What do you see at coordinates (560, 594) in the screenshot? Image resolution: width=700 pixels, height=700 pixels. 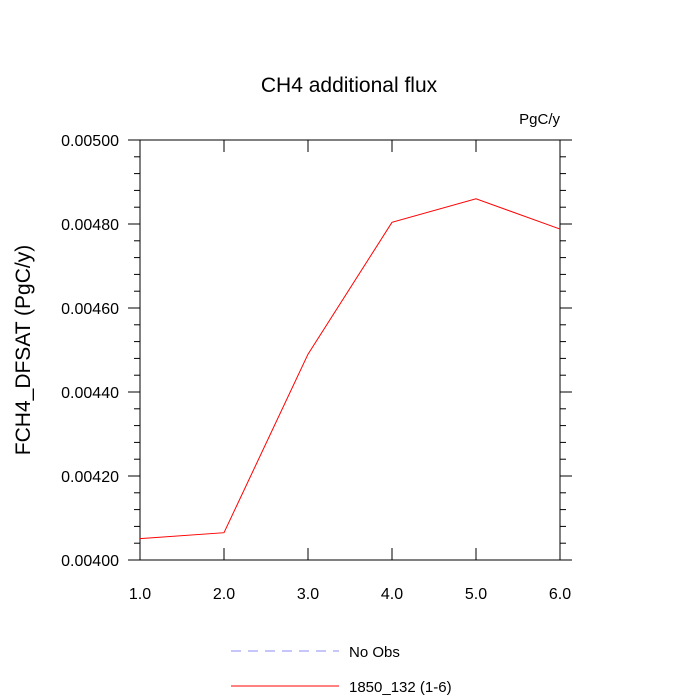 I see `x-tick-label: 6.0` at bounding box center [560, 594].